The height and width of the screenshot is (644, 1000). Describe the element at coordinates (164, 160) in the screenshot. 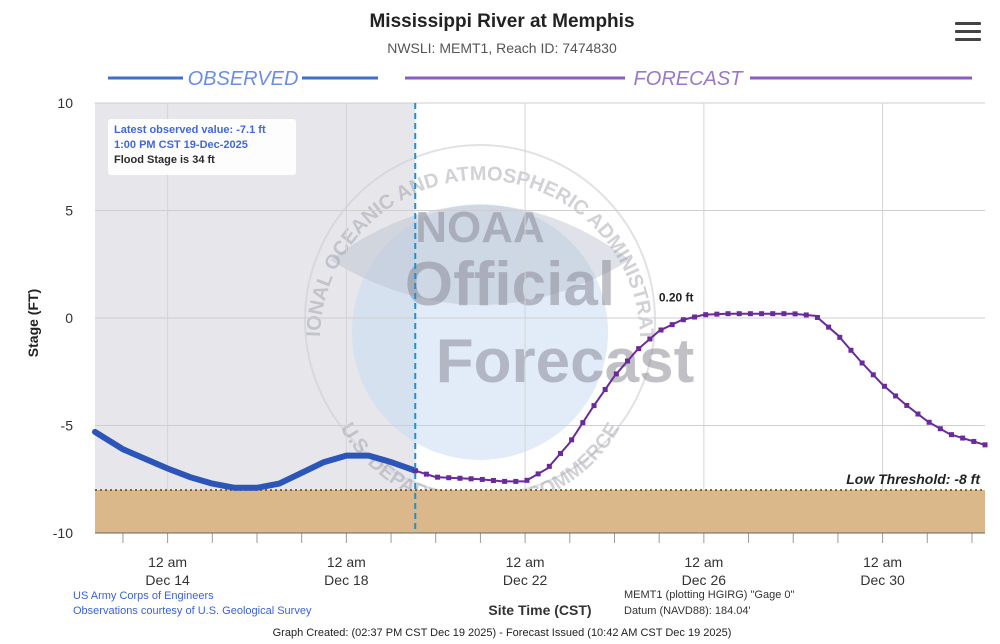

I see `flood-stage-note: Flood Stage is 34 ft` at that location.